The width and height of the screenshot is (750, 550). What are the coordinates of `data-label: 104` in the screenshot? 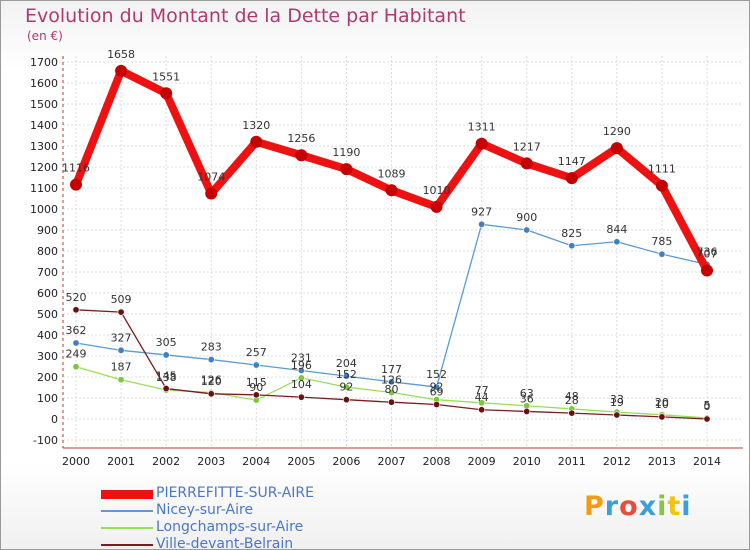 It's located at (301, 384).